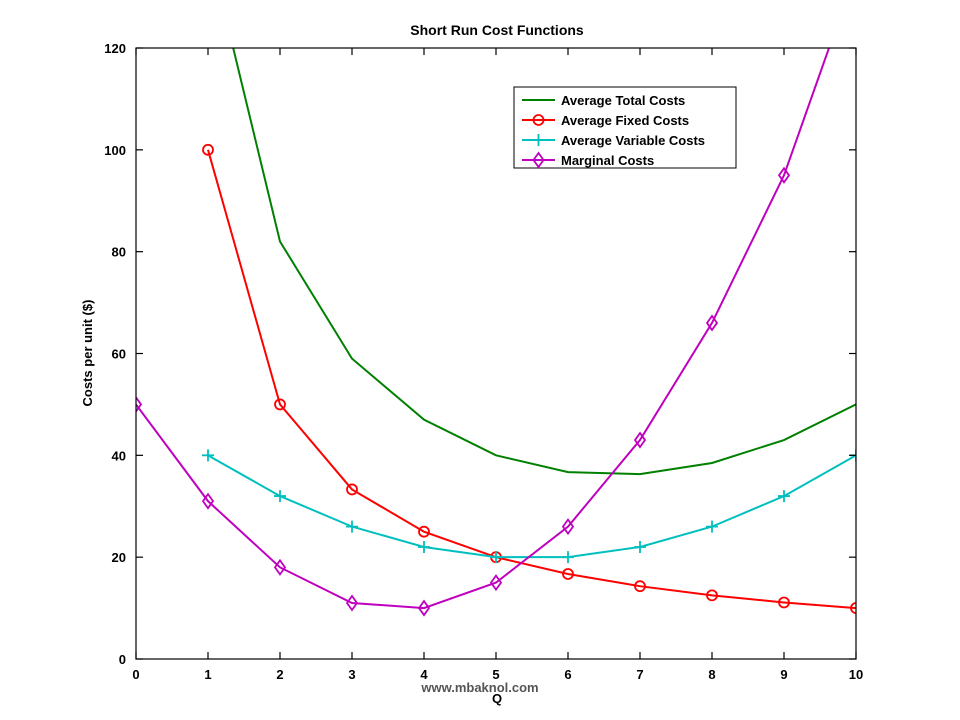  What do you see at coordinates (497, 30) in the screenshot?
I see `chart-title: Short Run Cost Functions` at bounding box center [497, 30].